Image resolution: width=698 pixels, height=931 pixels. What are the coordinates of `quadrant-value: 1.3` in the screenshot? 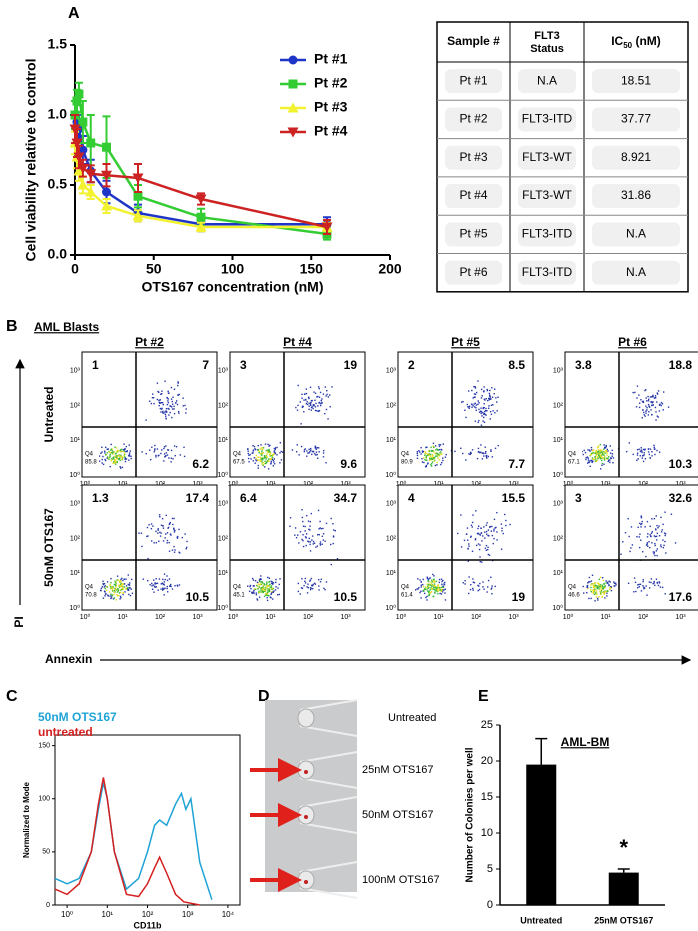 It's located at (100, 498).